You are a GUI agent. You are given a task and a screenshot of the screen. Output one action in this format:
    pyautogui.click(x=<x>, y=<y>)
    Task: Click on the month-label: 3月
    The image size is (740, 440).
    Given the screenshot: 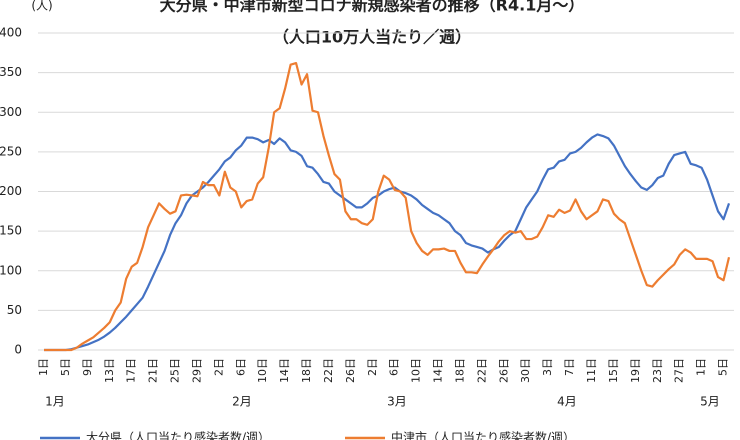 What is the action you would take?
    pyautogui.click(x=397, y=402)
    